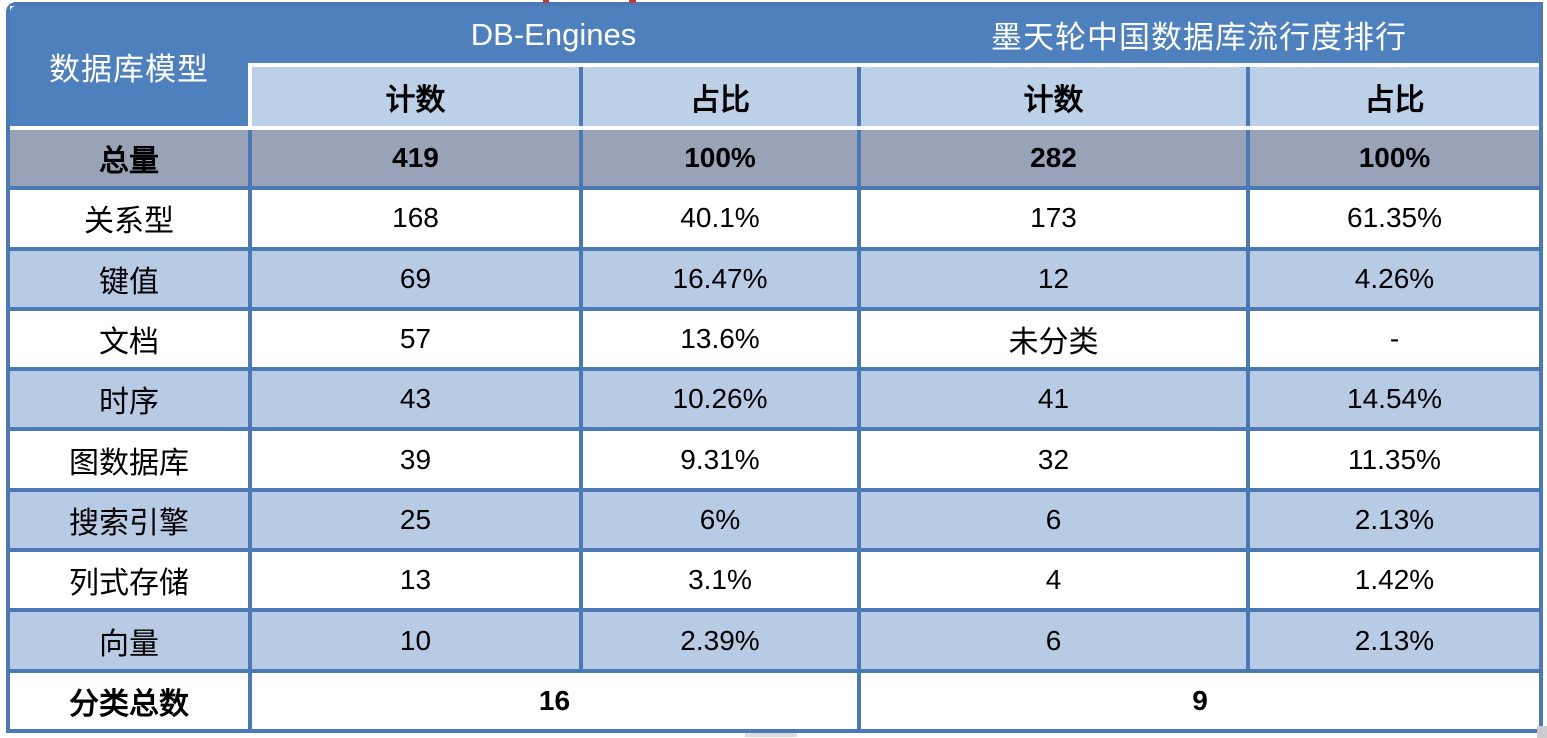  I want to click on row-label-cell: 时序, so click(129, 399).